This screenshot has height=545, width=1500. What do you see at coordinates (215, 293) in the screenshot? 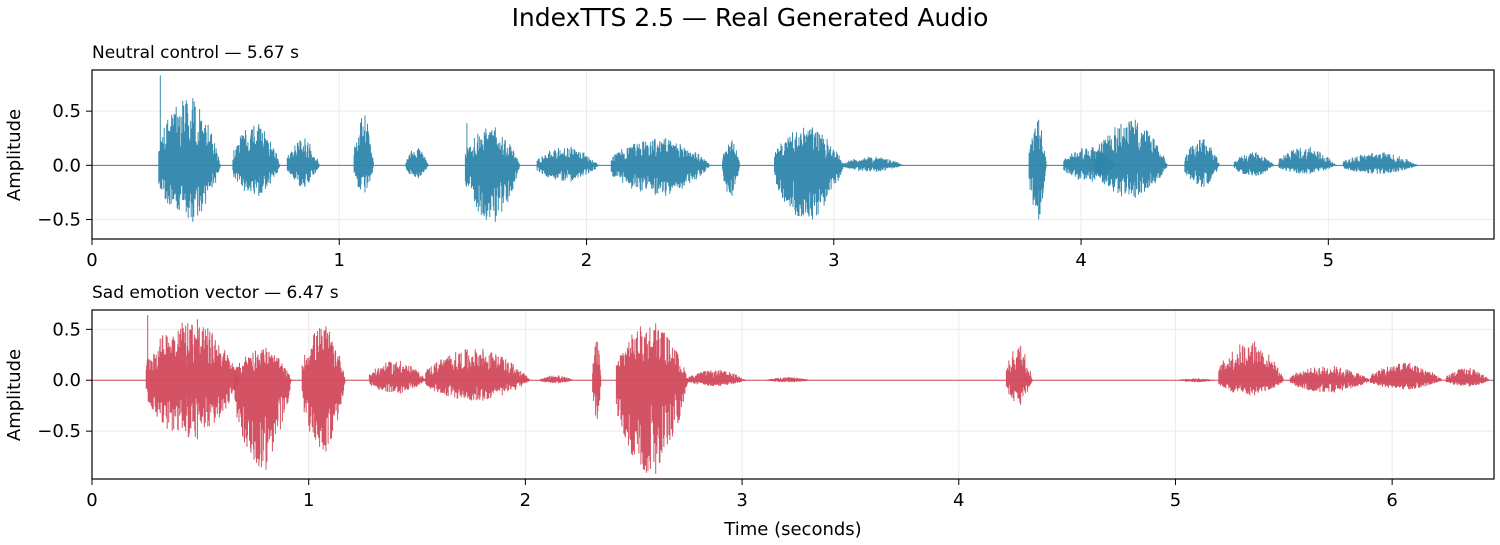
I see `panel-title: Sad emotion vector — 6.47 s` at bounding box center [215, 293].